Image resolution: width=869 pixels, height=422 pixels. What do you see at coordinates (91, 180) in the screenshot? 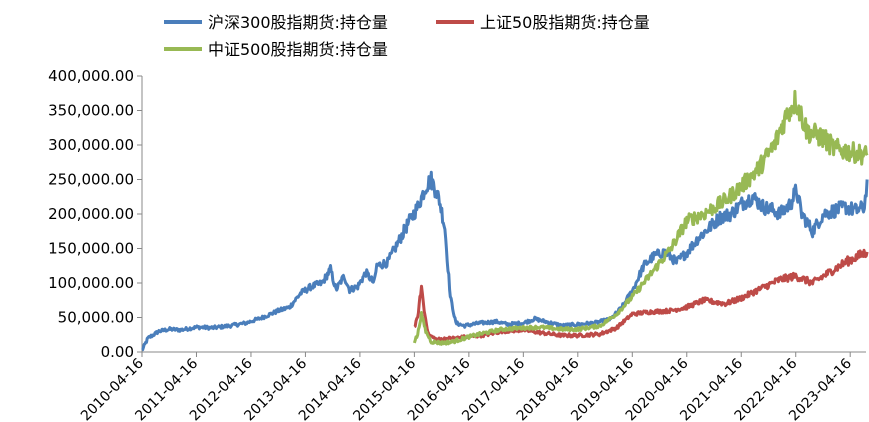
I see `y-tick-label: 250,000.00` at bounding box center [91, 180].